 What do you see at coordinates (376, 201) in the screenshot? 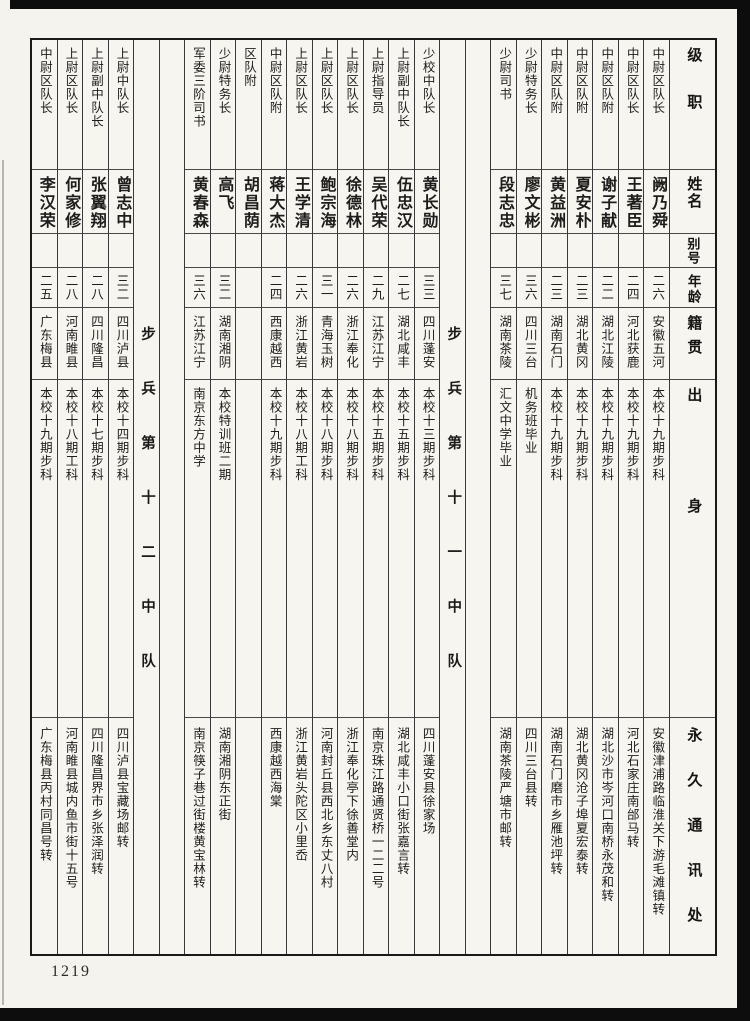
I see `name-cell: 吴代荣` at bounding box center [376, 201].